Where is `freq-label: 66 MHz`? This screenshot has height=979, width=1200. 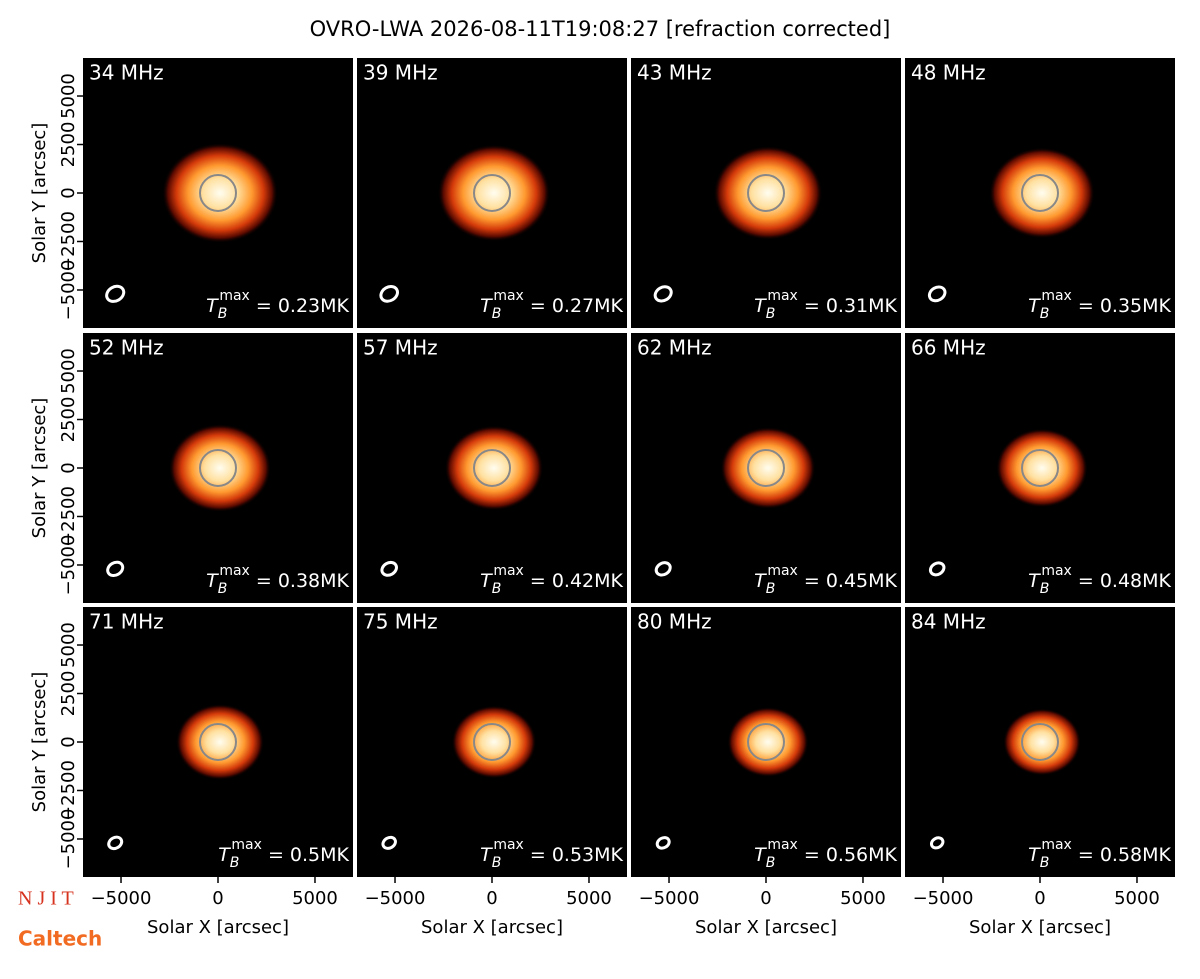 freq-label: 66 MHz is located at coordinates (948, 348).